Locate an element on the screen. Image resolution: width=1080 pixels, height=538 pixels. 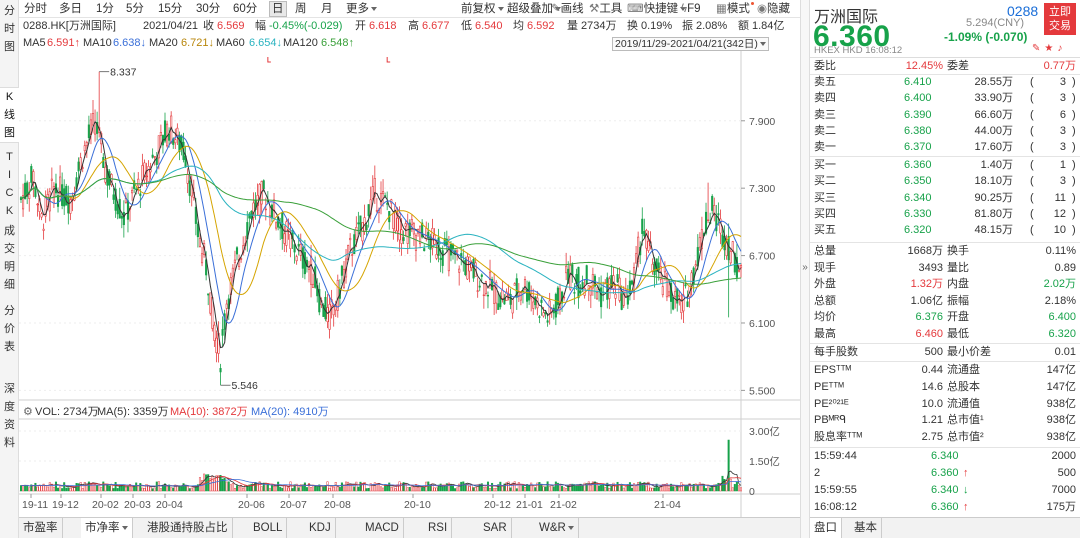
bid-volume: 1.40万 is located at coordinates (996, 165).